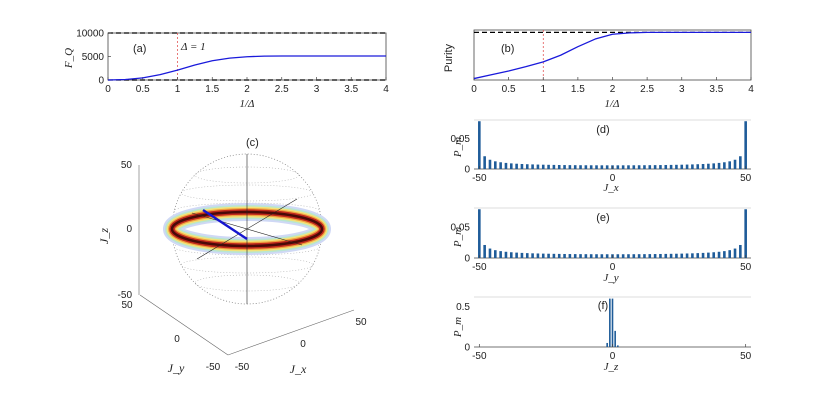  I want to click on panel-c-zlabel: J_z, so click(104, 236).